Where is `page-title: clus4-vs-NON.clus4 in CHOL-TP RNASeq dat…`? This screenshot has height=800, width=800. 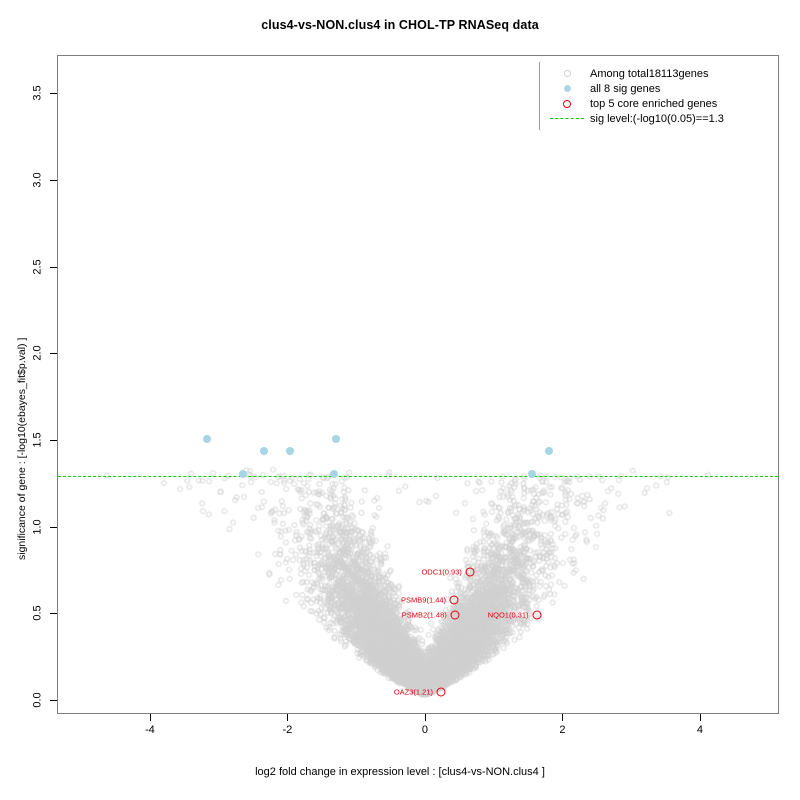 page-title: clus4-vs-NON.clus4 in CHOL-TP RNASeq dat… is located at coordinates (400, 25).